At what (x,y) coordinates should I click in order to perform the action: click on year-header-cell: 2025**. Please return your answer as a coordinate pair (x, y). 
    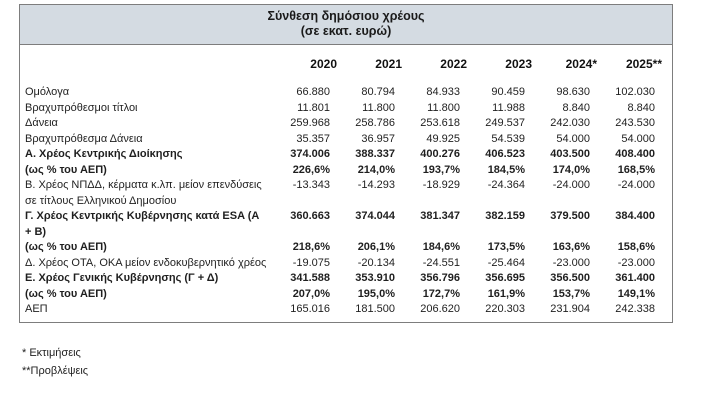
    Looking at the image, I should click on (643, 64).